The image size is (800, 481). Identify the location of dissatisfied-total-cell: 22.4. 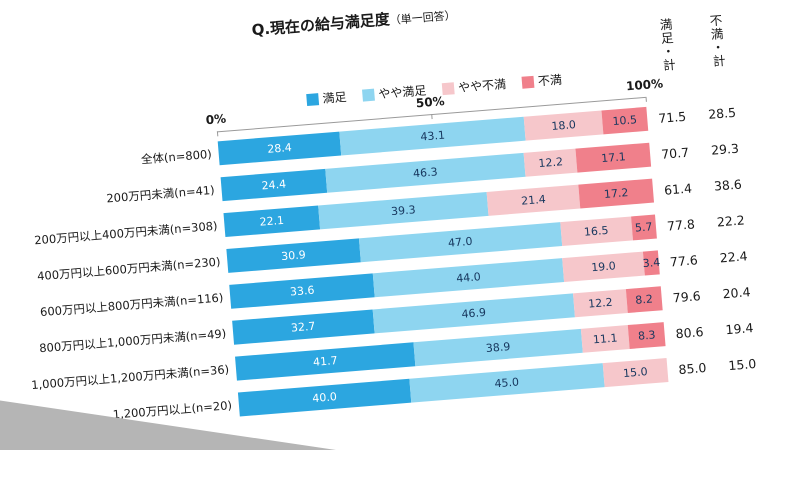
(734, 256).